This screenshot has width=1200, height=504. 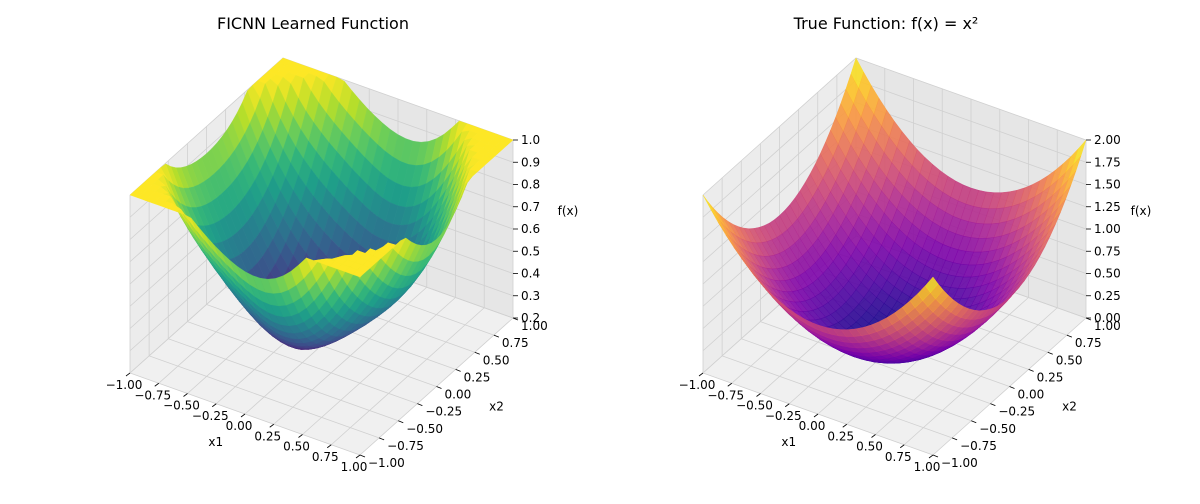 What do you see at coordinates (1107, 185) in the screenshot?
I see `z-tick-label: 1.50` at bounding box center [1107, 185].